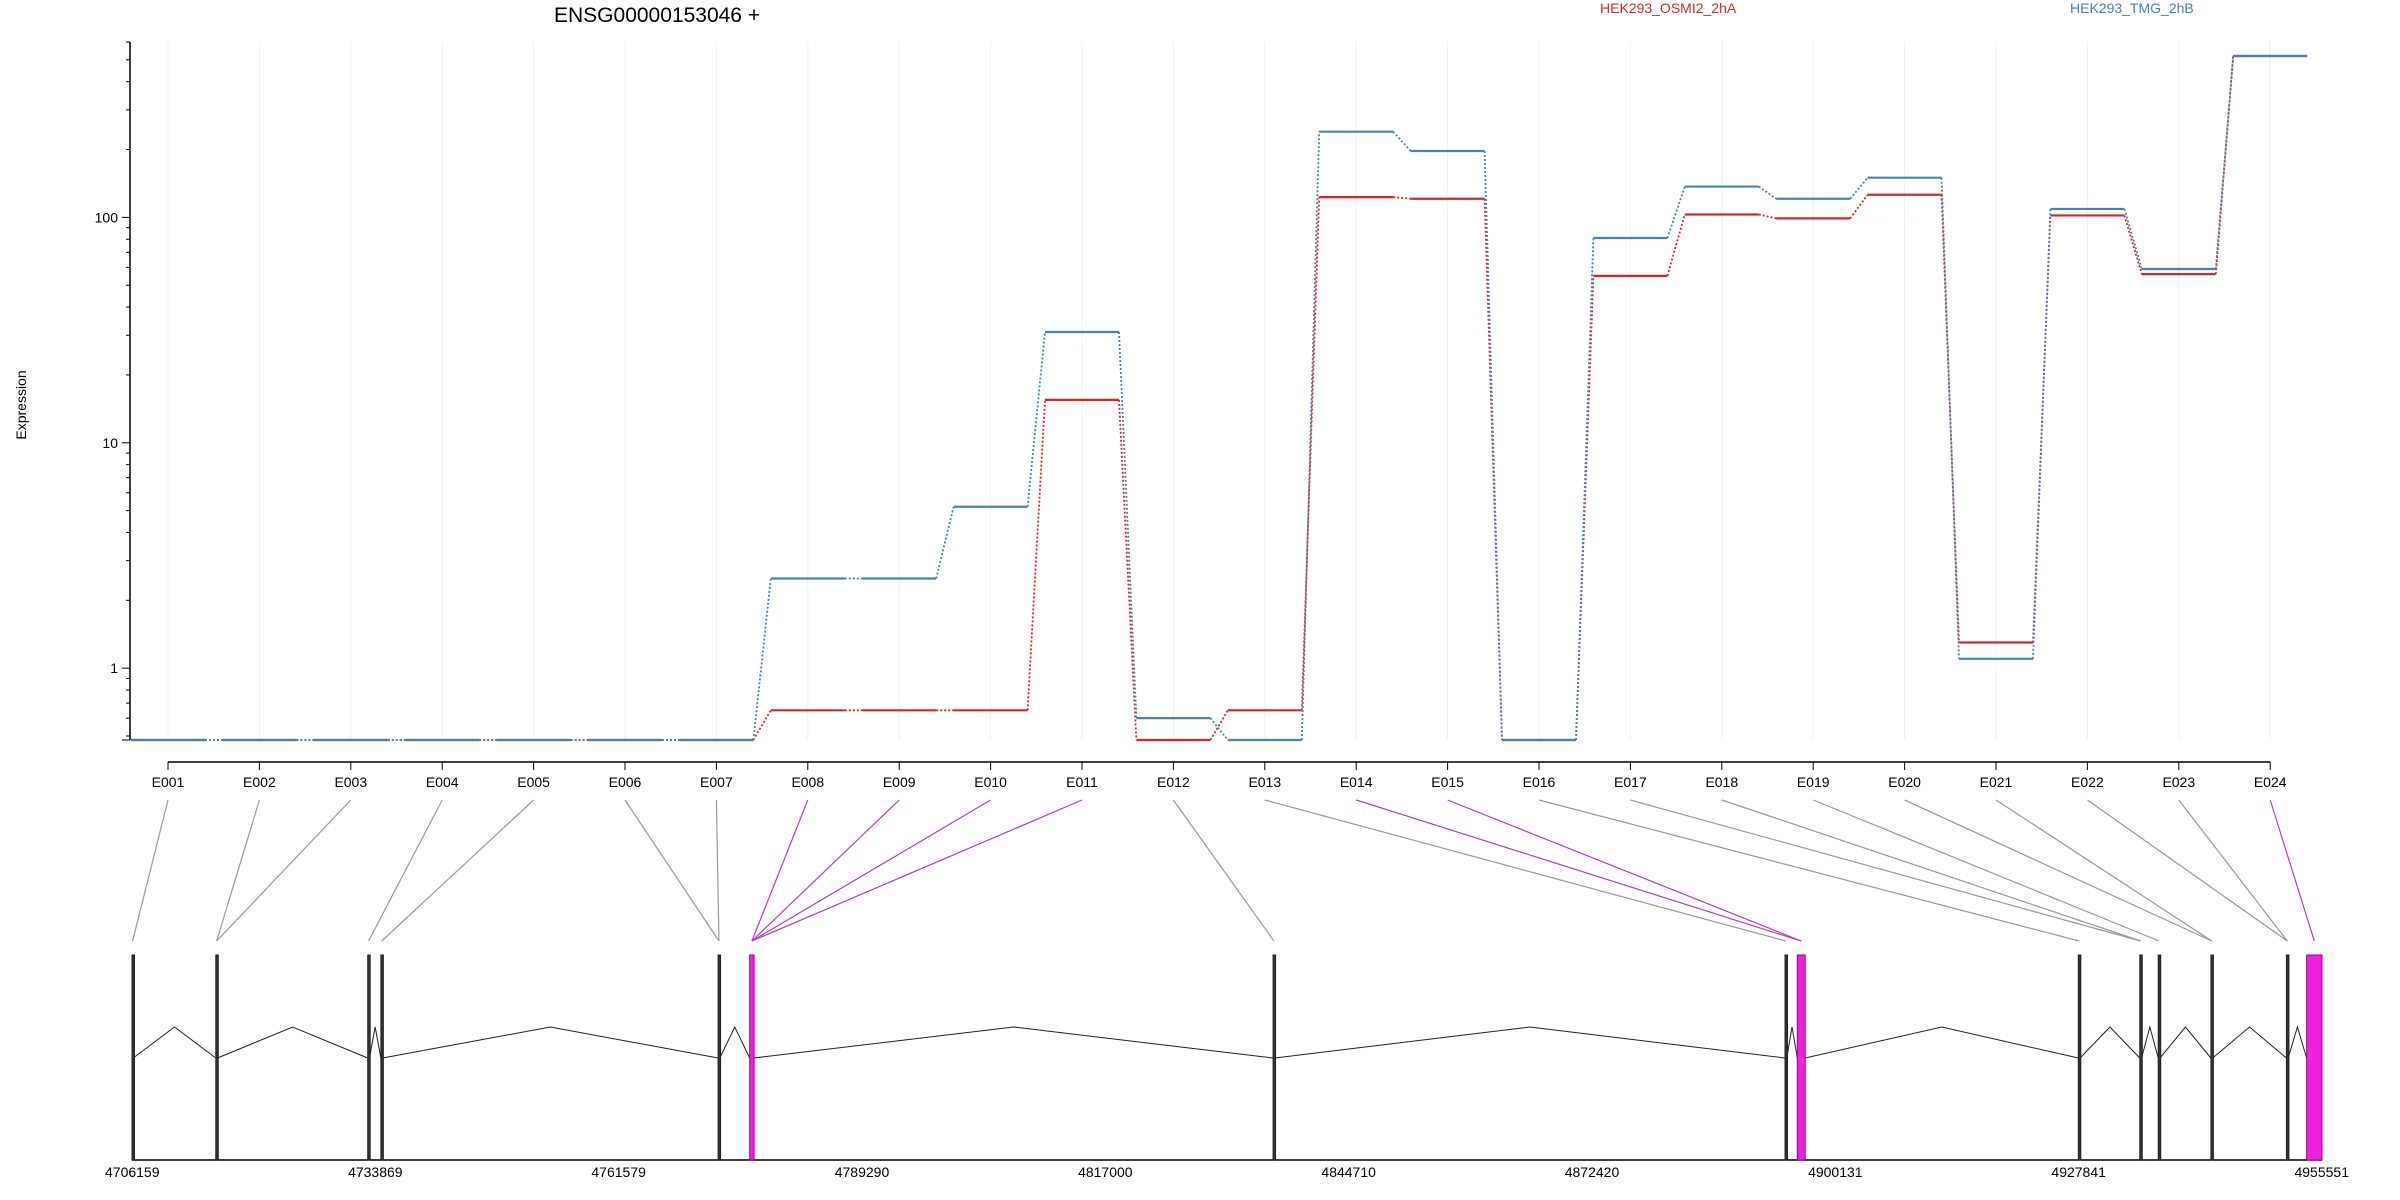  Describe the element at coordinates (350, 782) in the screenshot. I see `x-tick-label: E003` at that location.